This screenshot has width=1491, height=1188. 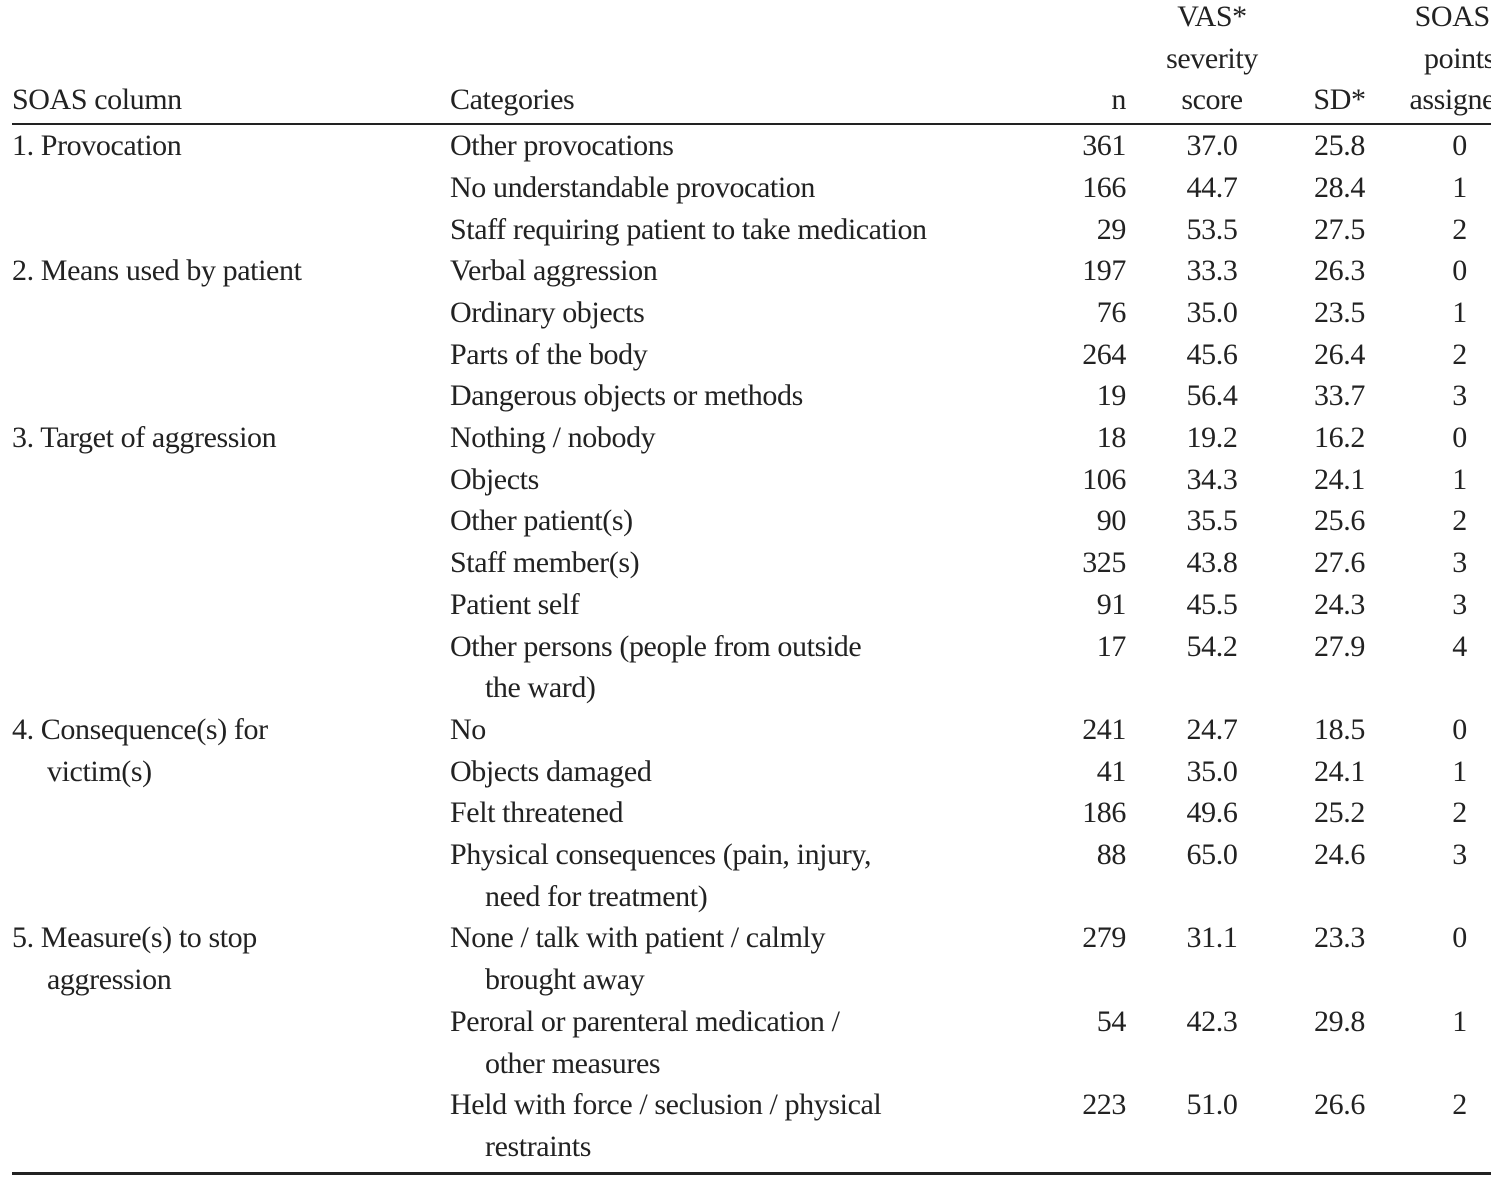 I want to click on cell-vas: 33.3, so click(x=1212, y=271).